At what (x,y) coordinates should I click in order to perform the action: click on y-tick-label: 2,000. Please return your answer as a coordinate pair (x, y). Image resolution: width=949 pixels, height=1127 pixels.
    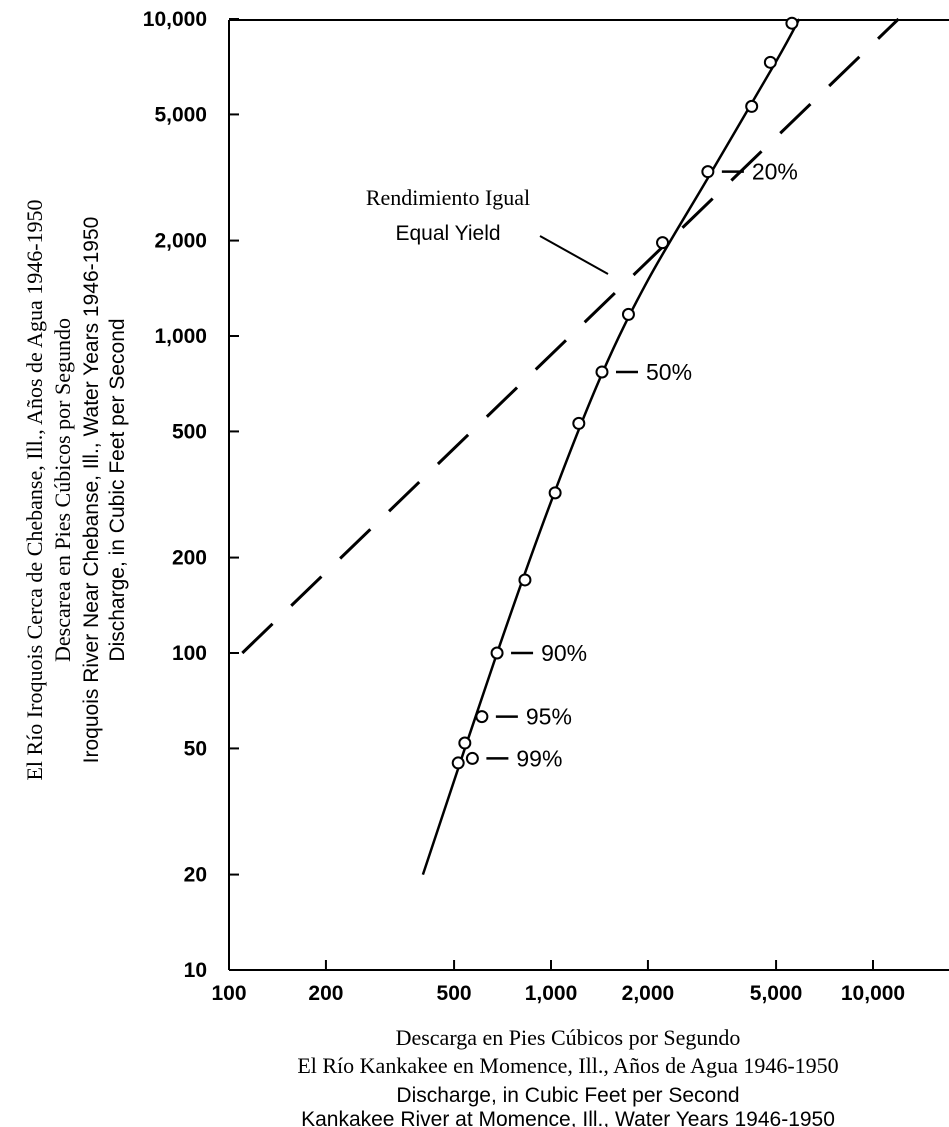
    Looking at the image, I should click on (180, 241).